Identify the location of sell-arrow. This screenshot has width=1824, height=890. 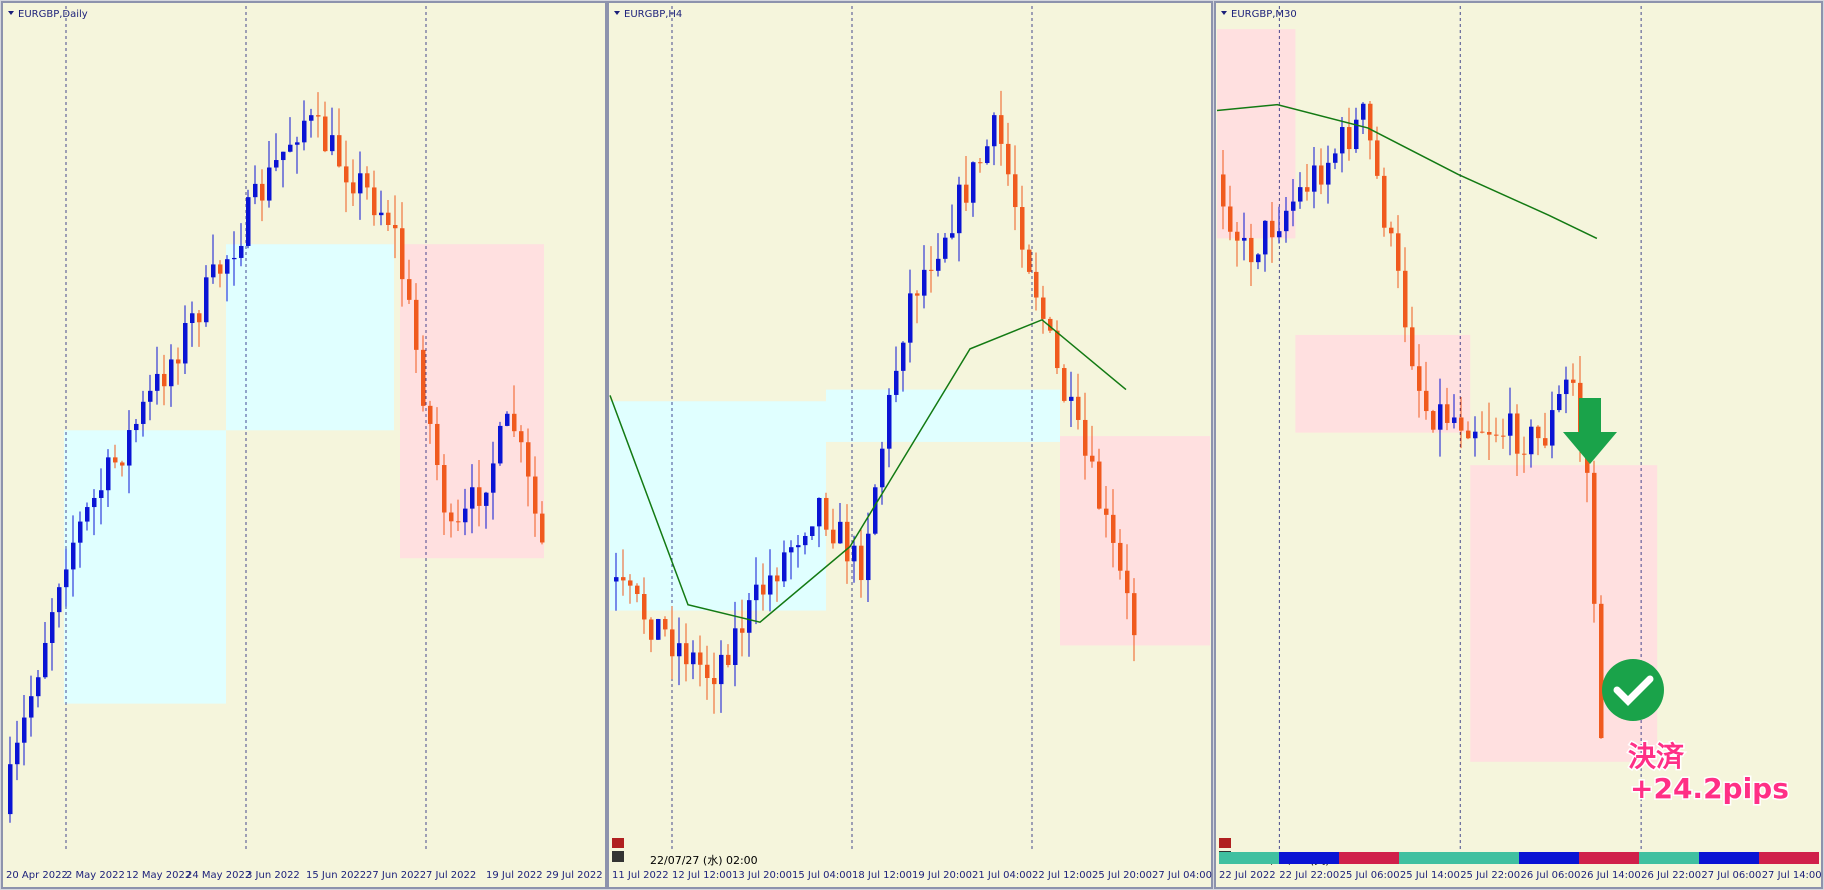
(1590, 431).